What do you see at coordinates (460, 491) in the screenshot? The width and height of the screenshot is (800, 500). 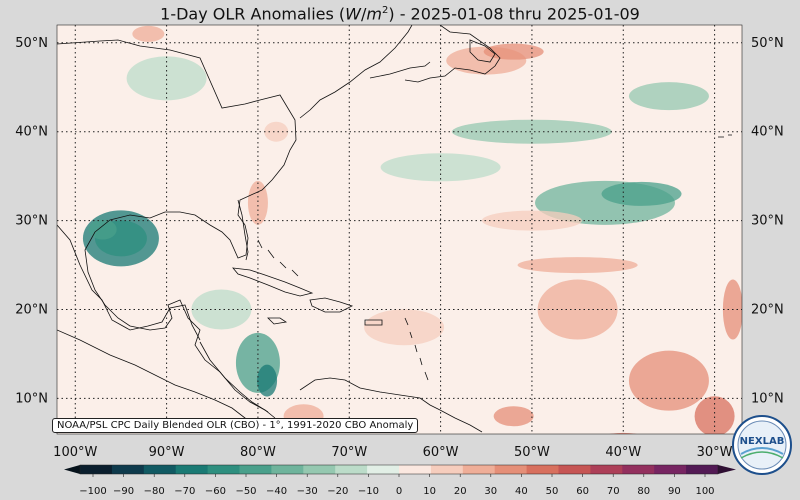 I see `colorbar-tick-label: 20` at bounding box center [460, 491].